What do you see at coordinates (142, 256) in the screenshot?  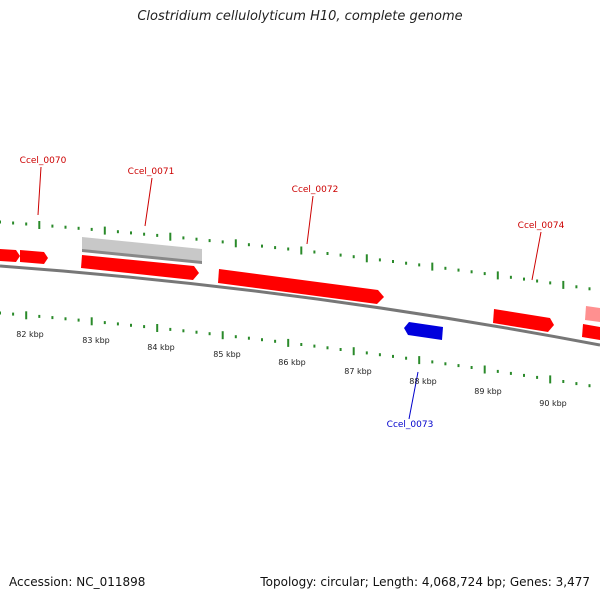 I see `gene-pseudo-bar-underline` at bounding box center [142, 256].